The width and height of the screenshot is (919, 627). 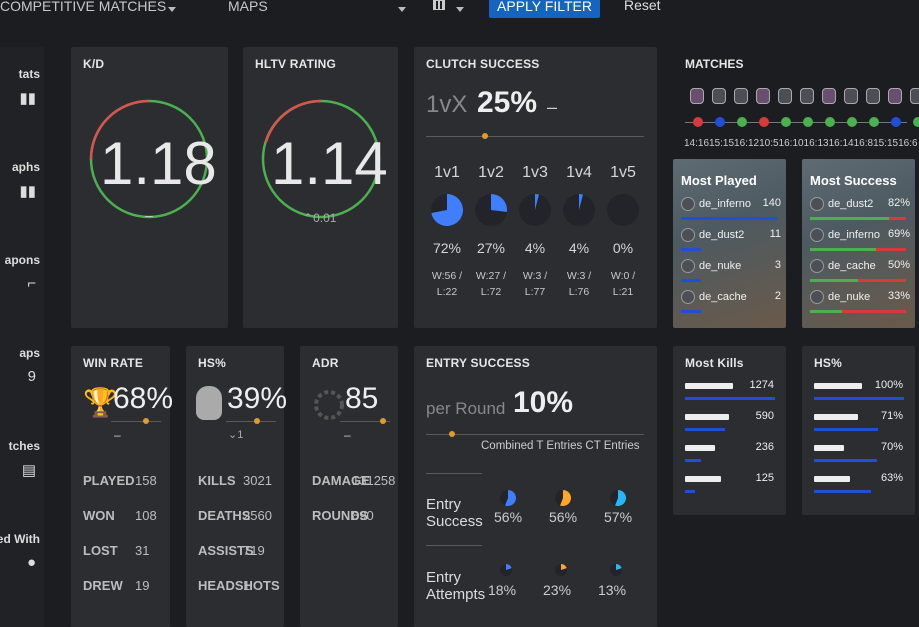 What do you see at coordinates (491, 276) in the screenshot?
I see `clutch-wins: W:27 /` at bounding box center [491, 276].